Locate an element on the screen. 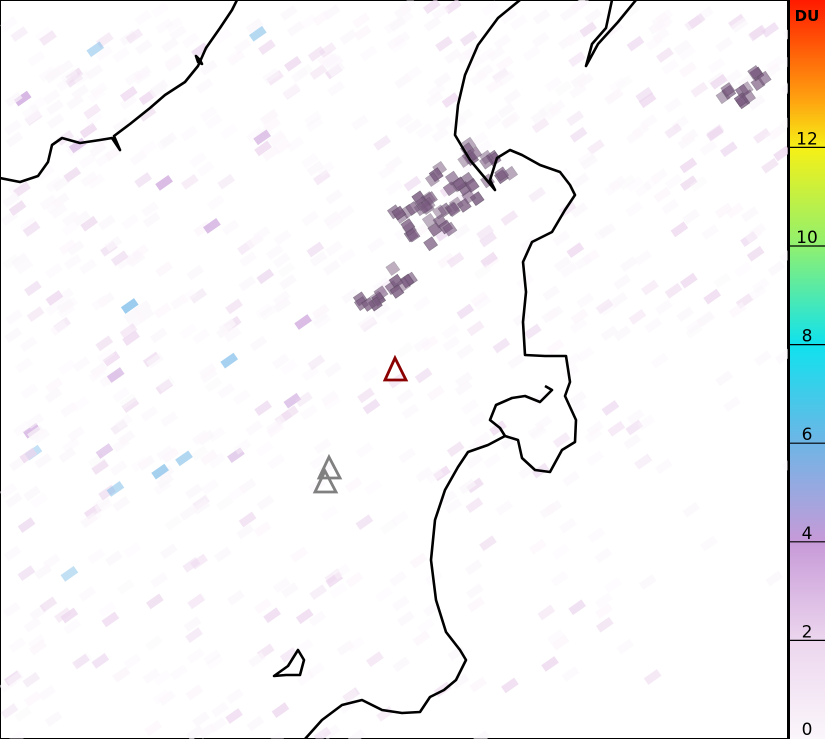 This screenshot has height=739, width=825. volcano-marker-red is located at coordinates (395, 368).